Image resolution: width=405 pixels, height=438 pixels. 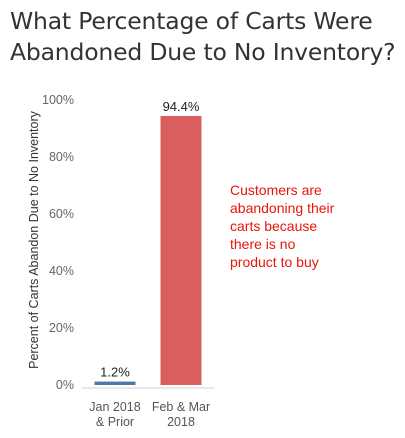 I want to click on y-tick-label: 0%, so click(x=65, y=385).